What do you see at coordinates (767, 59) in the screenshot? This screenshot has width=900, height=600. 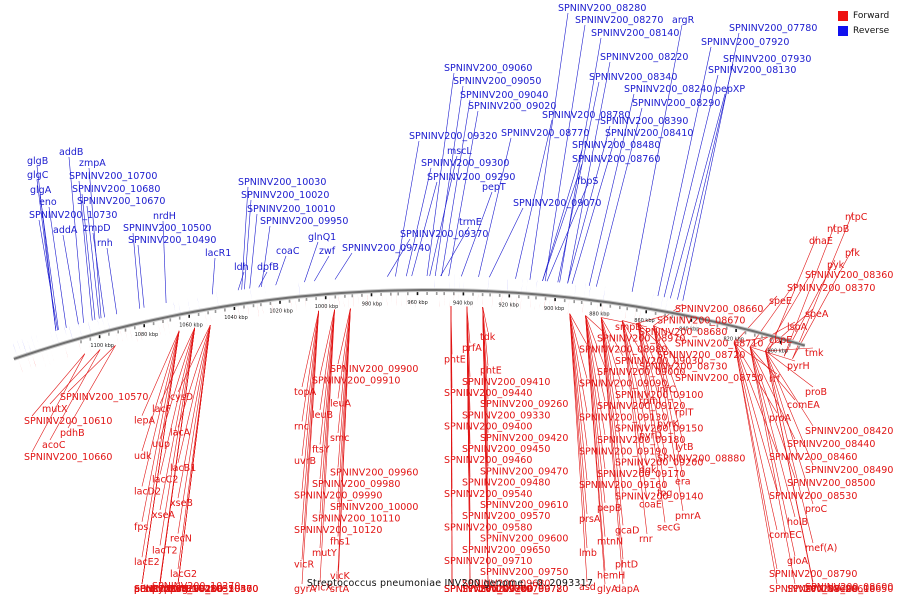 I see `reverse-gene-label: SPNINV200_07930` at bounding box center [767, 59].